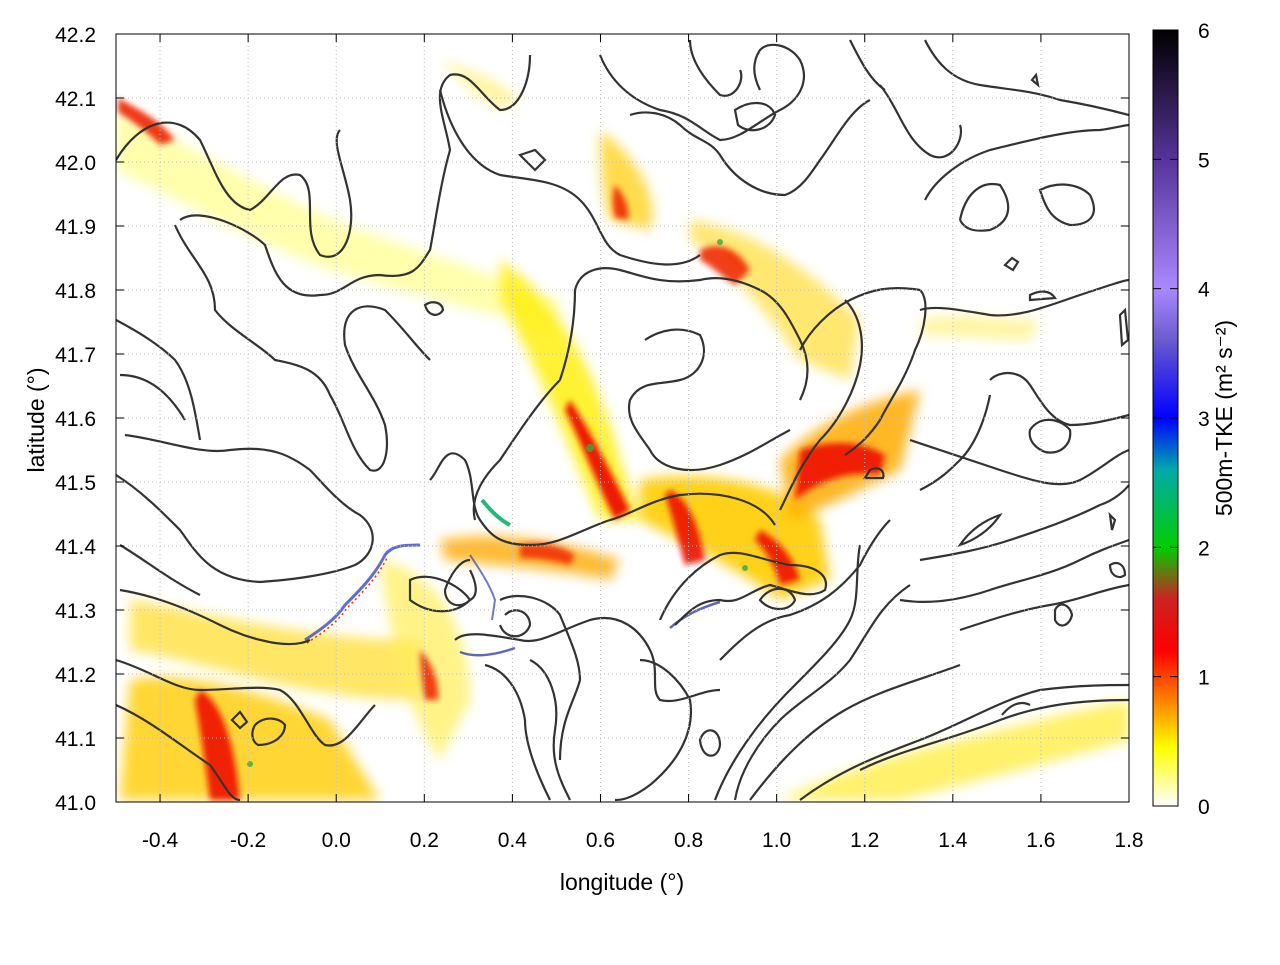 The height and width of the screenshot is (965, 1280). What do you see at coordinates (75, 163) in the screenshot?
I see `y-tick-label: 42.0` at bounding box center [75, 163].